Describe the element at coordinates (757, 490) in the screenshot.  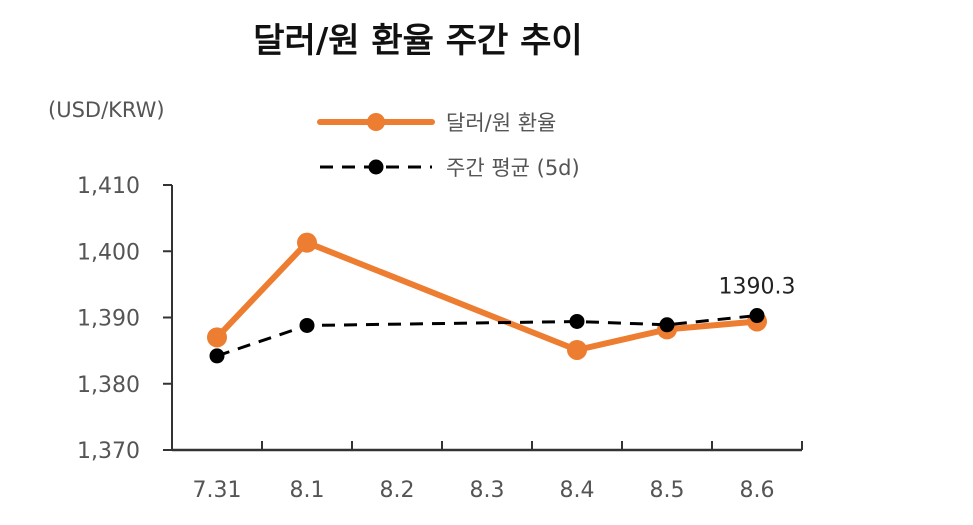
I see `x-tick-label: 8.6` at that location.